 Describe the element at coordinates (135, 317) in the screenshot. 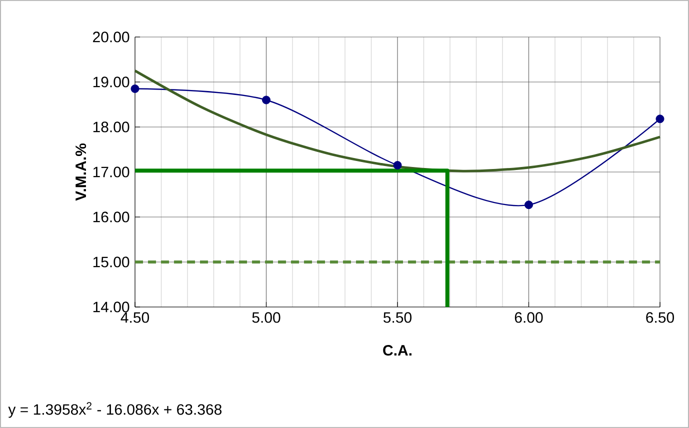

I see `x-tick-label: 4.50` at that location.